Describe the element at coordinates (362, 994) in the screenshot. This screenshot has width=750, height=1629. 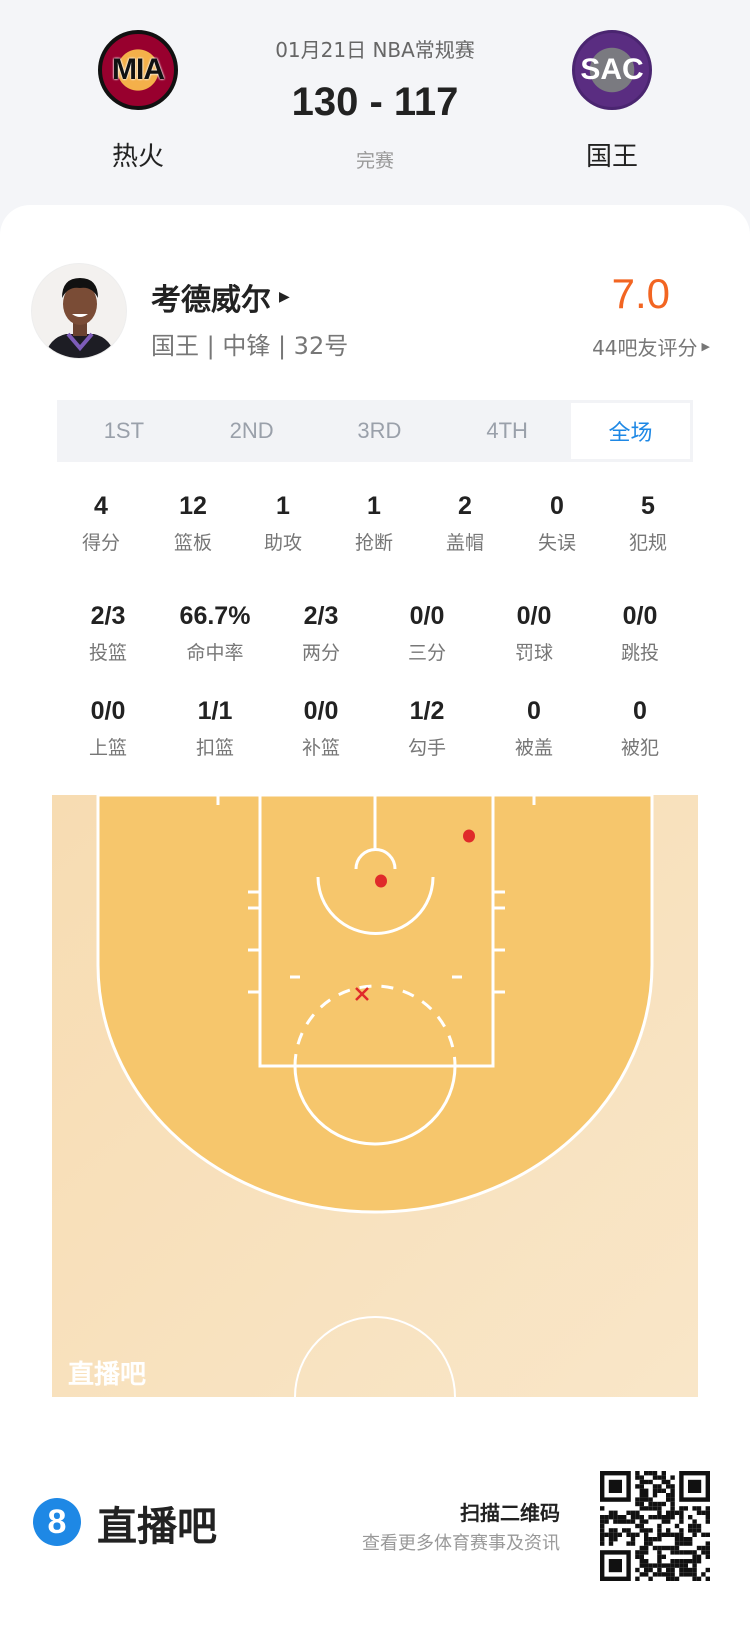
I see `missed-shot-marker` at that location.